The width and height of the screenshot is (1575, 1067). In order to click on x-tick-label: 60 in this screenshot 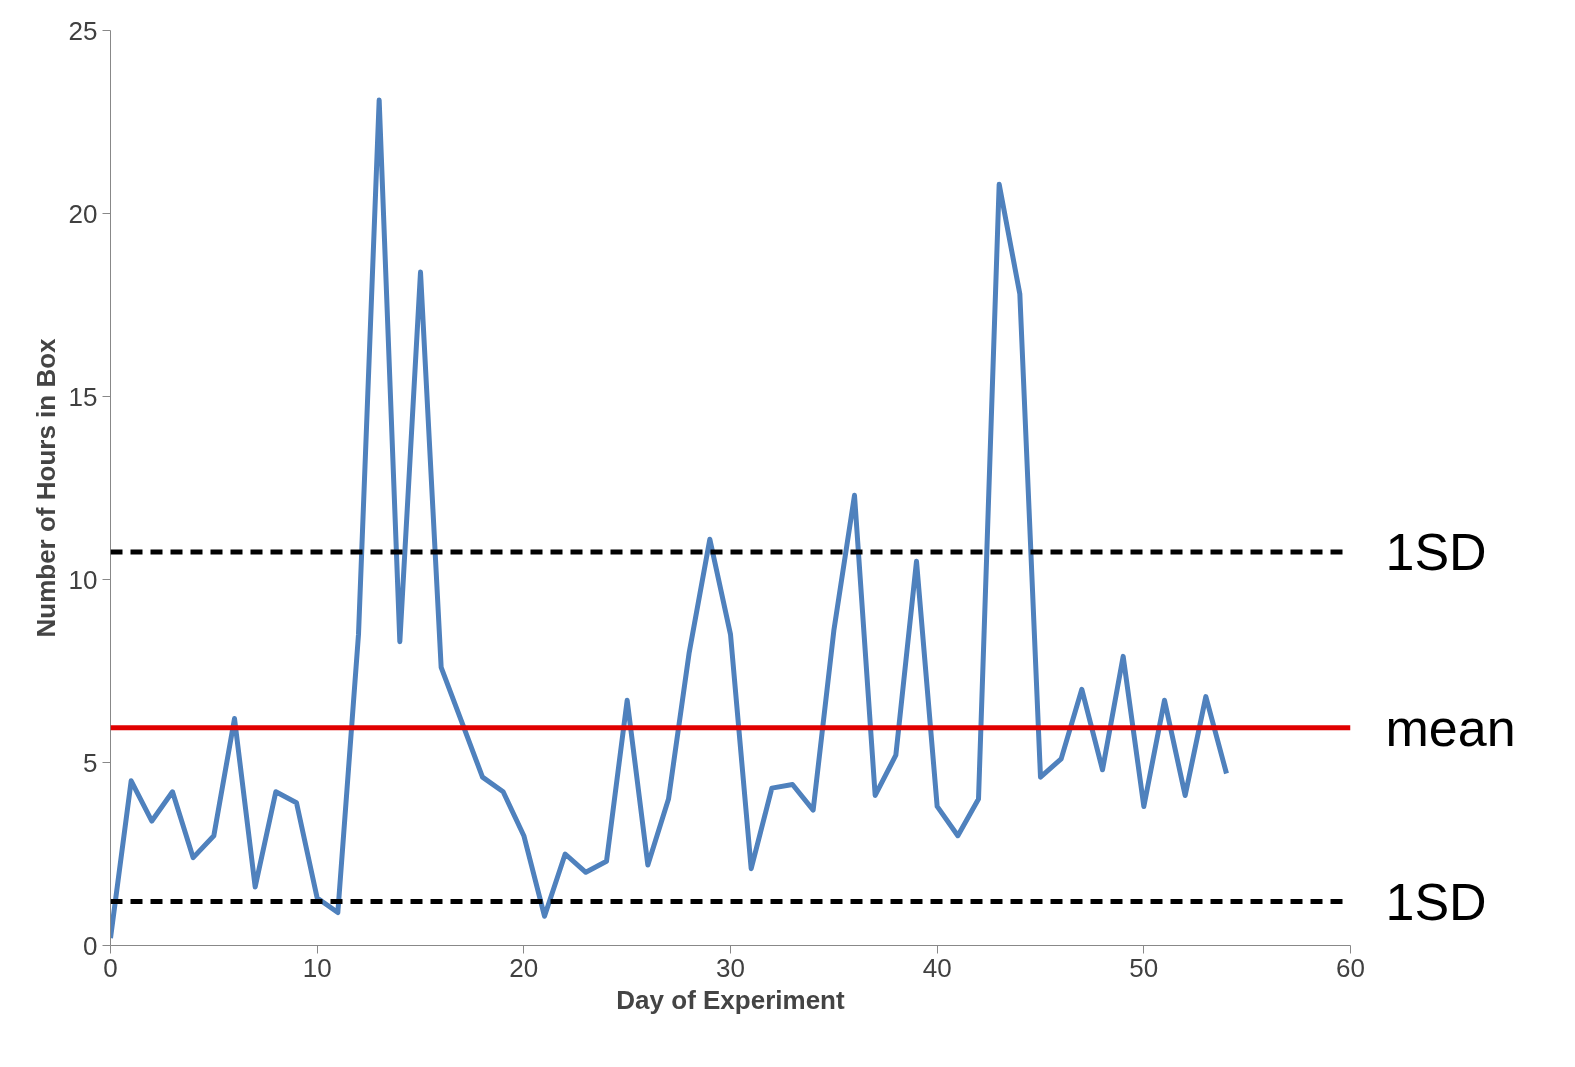, I will do `click(1350, 967)`.